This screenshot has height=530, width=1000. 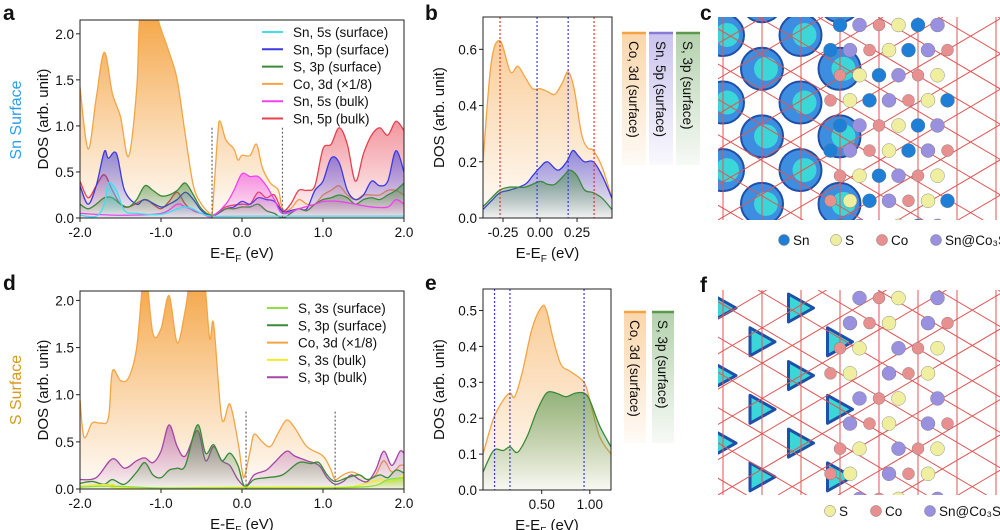 I want to click on panel-label-b: b, so click(x=431, y=13).